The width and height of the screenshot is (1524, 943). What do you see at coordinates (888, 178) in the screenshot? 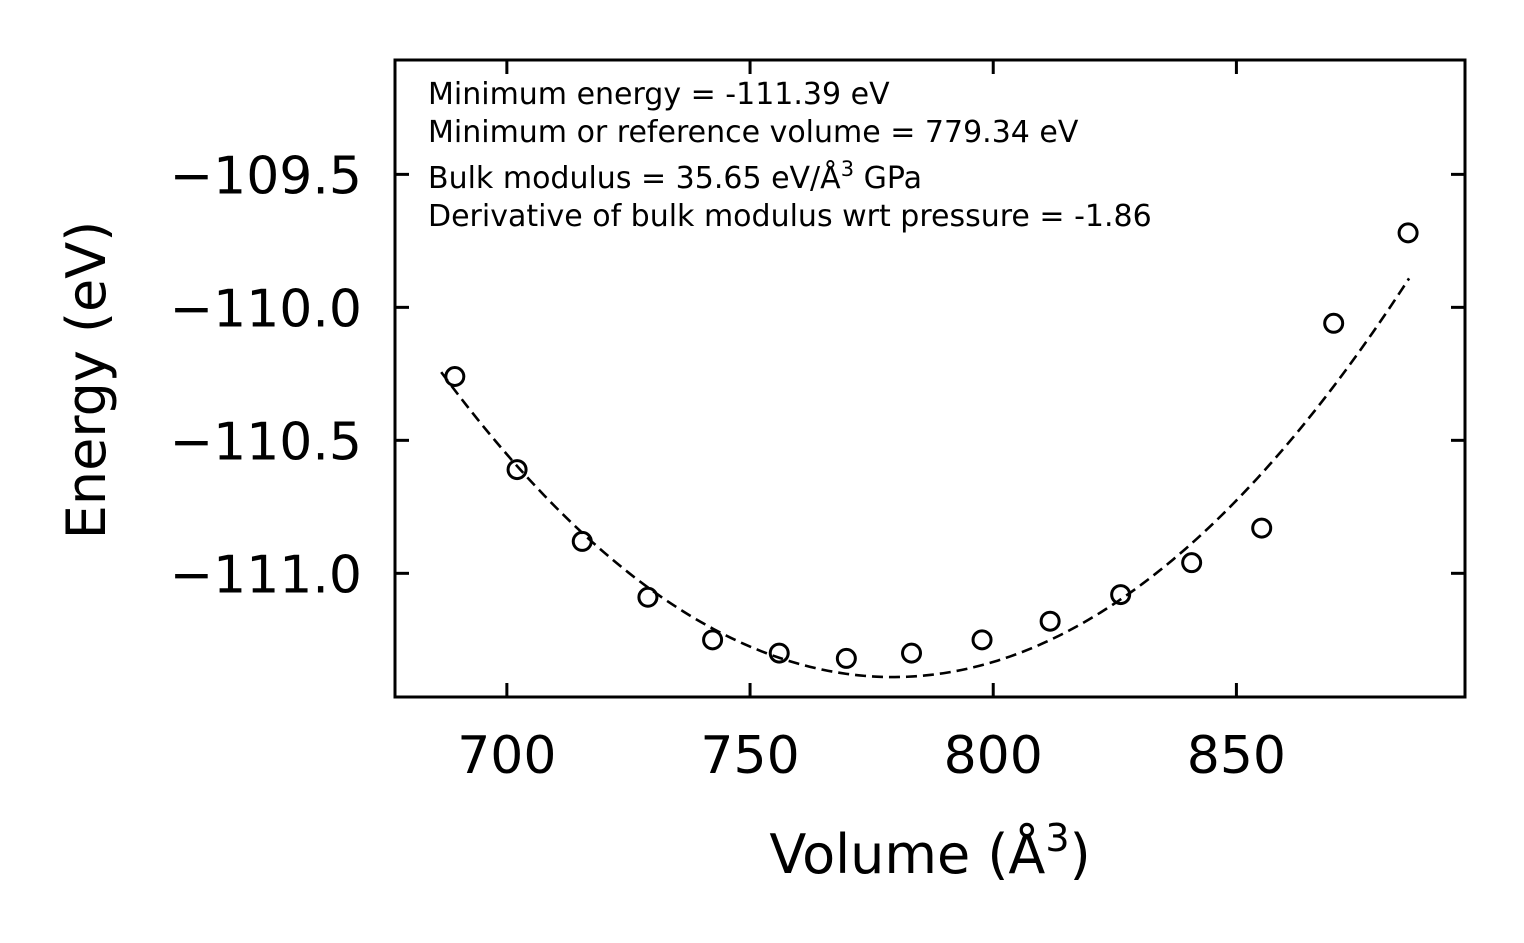
I see `annotation-bulk-modulus-unit: GPa` at bounding box center [888, 178].